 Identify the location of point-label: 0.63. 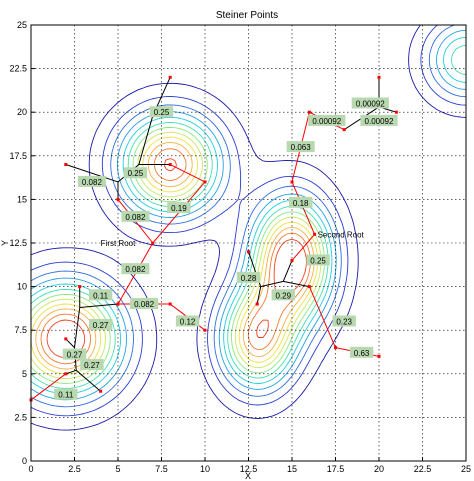
(361, 352).